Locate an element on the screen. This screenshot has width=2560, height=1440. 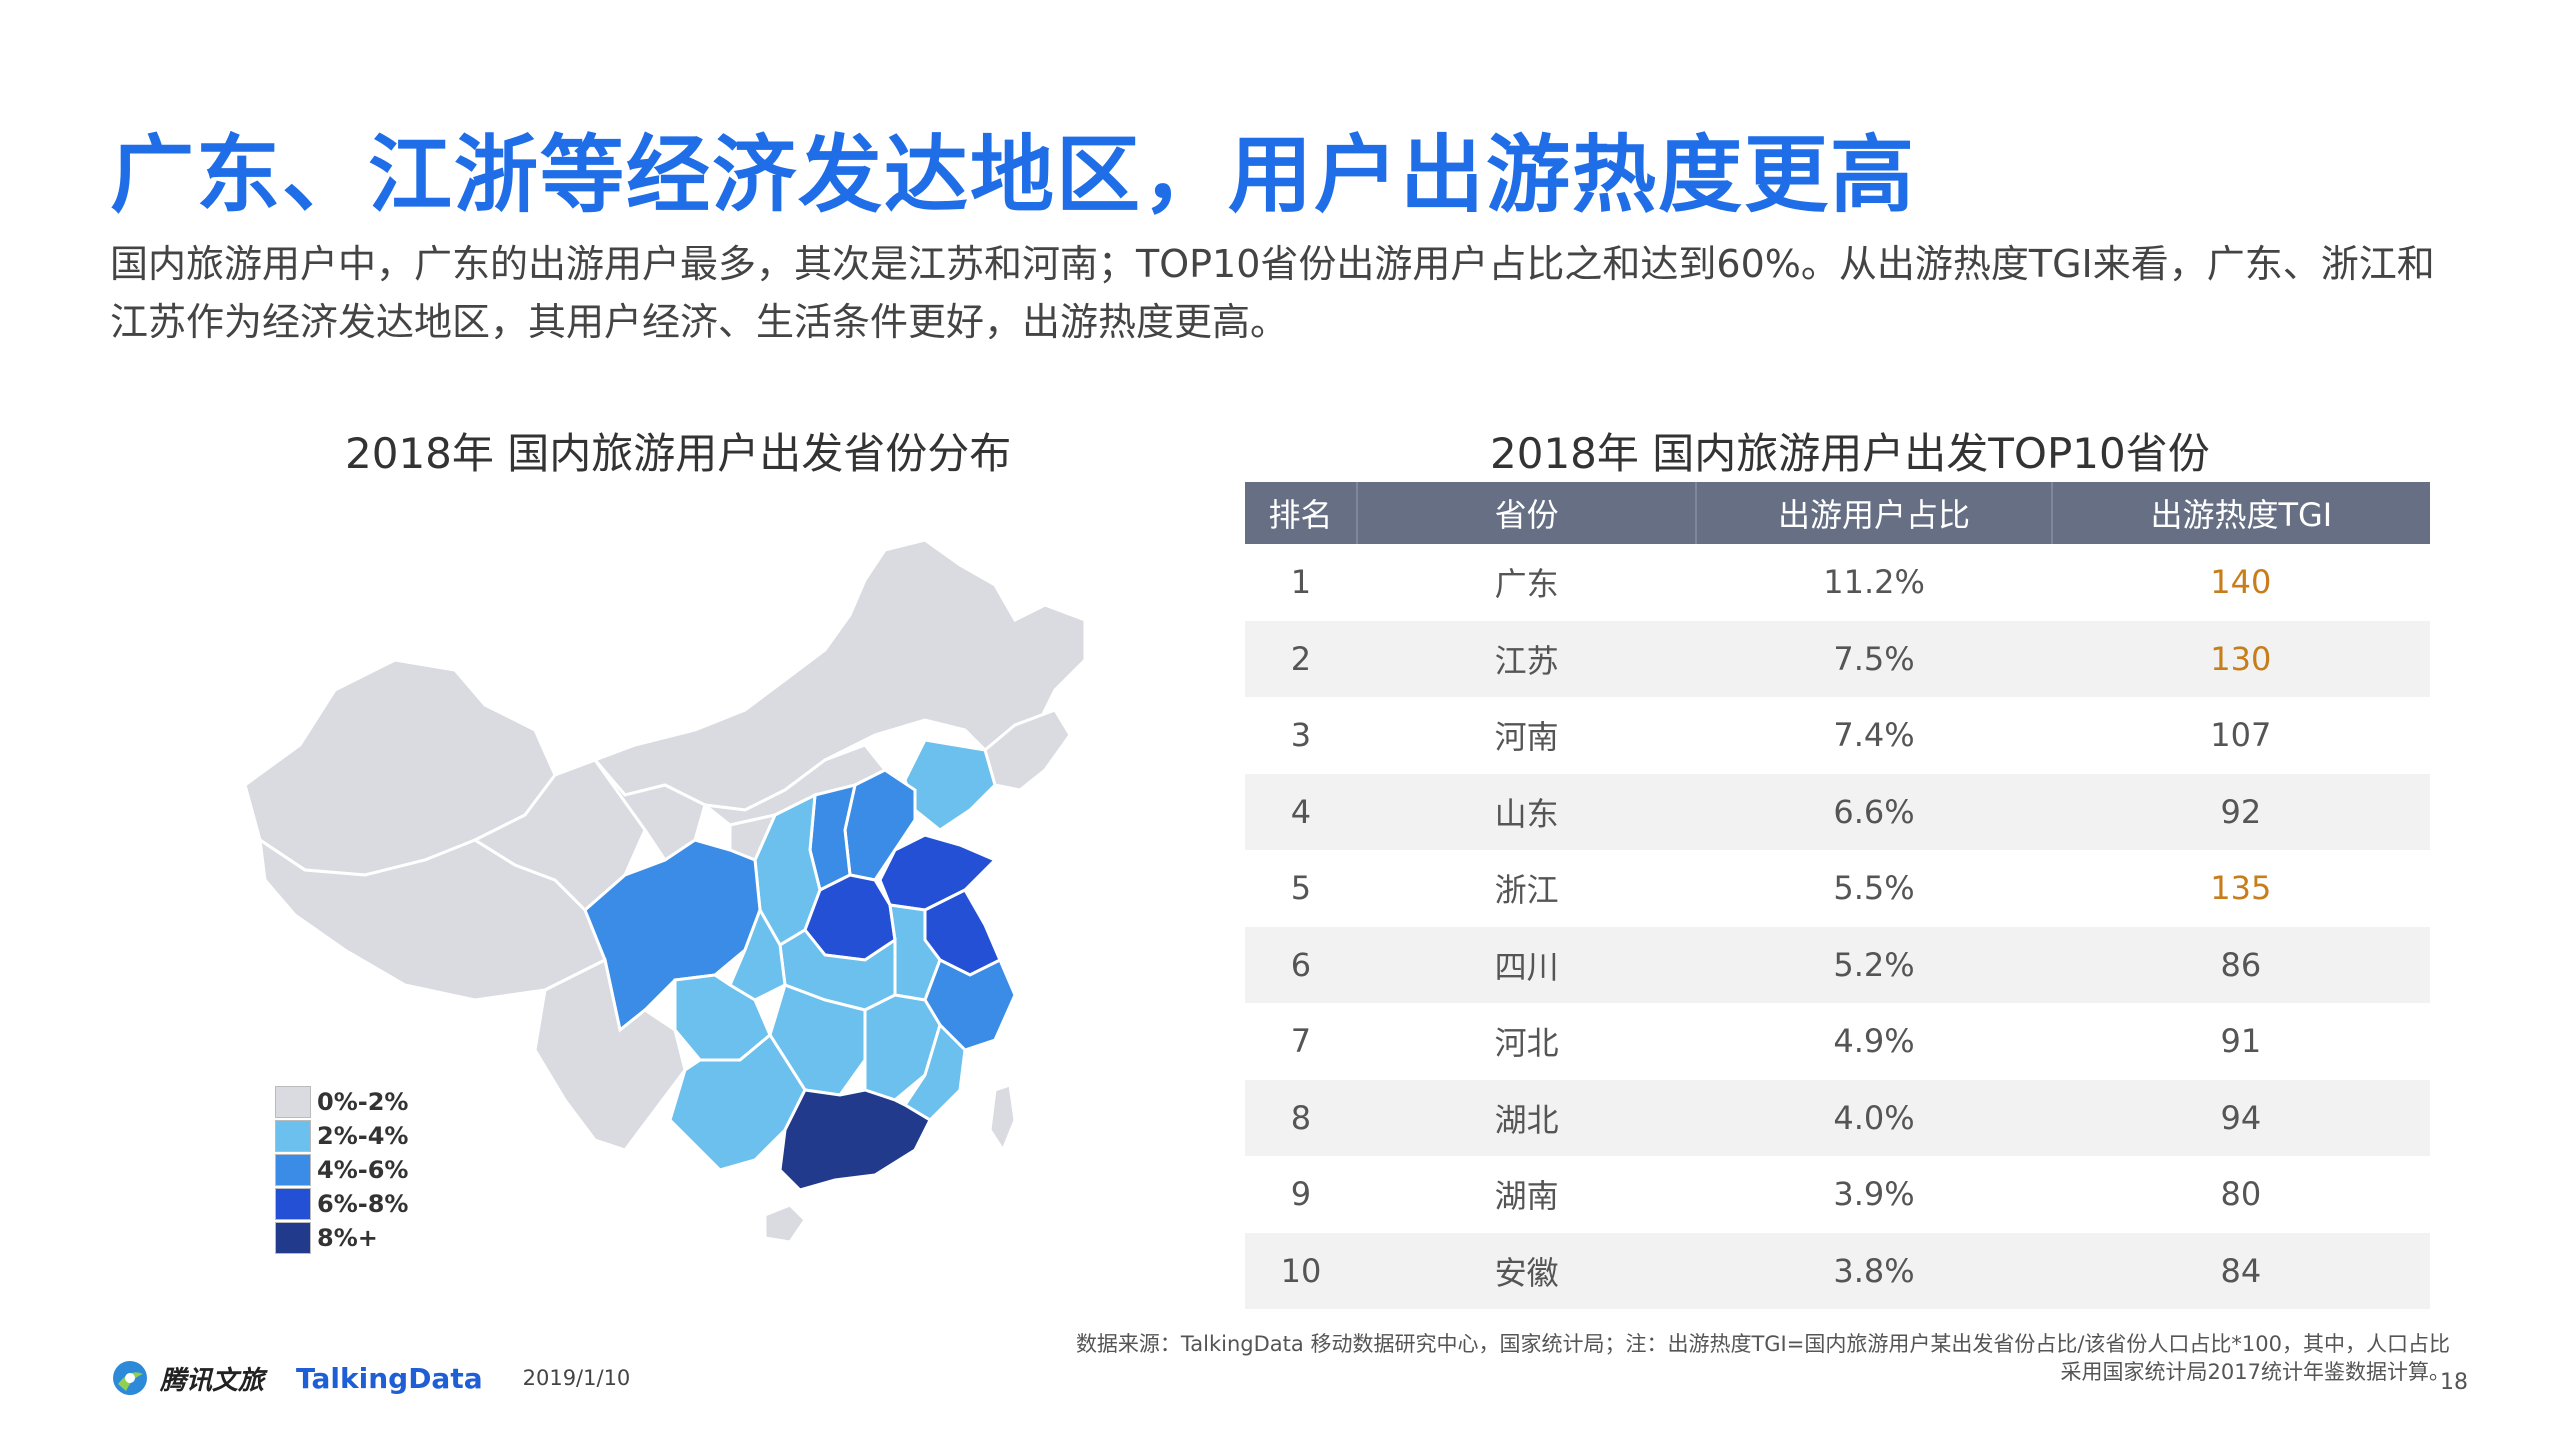
legend-item: 4%-6% is located at coordinates (341, 1170).